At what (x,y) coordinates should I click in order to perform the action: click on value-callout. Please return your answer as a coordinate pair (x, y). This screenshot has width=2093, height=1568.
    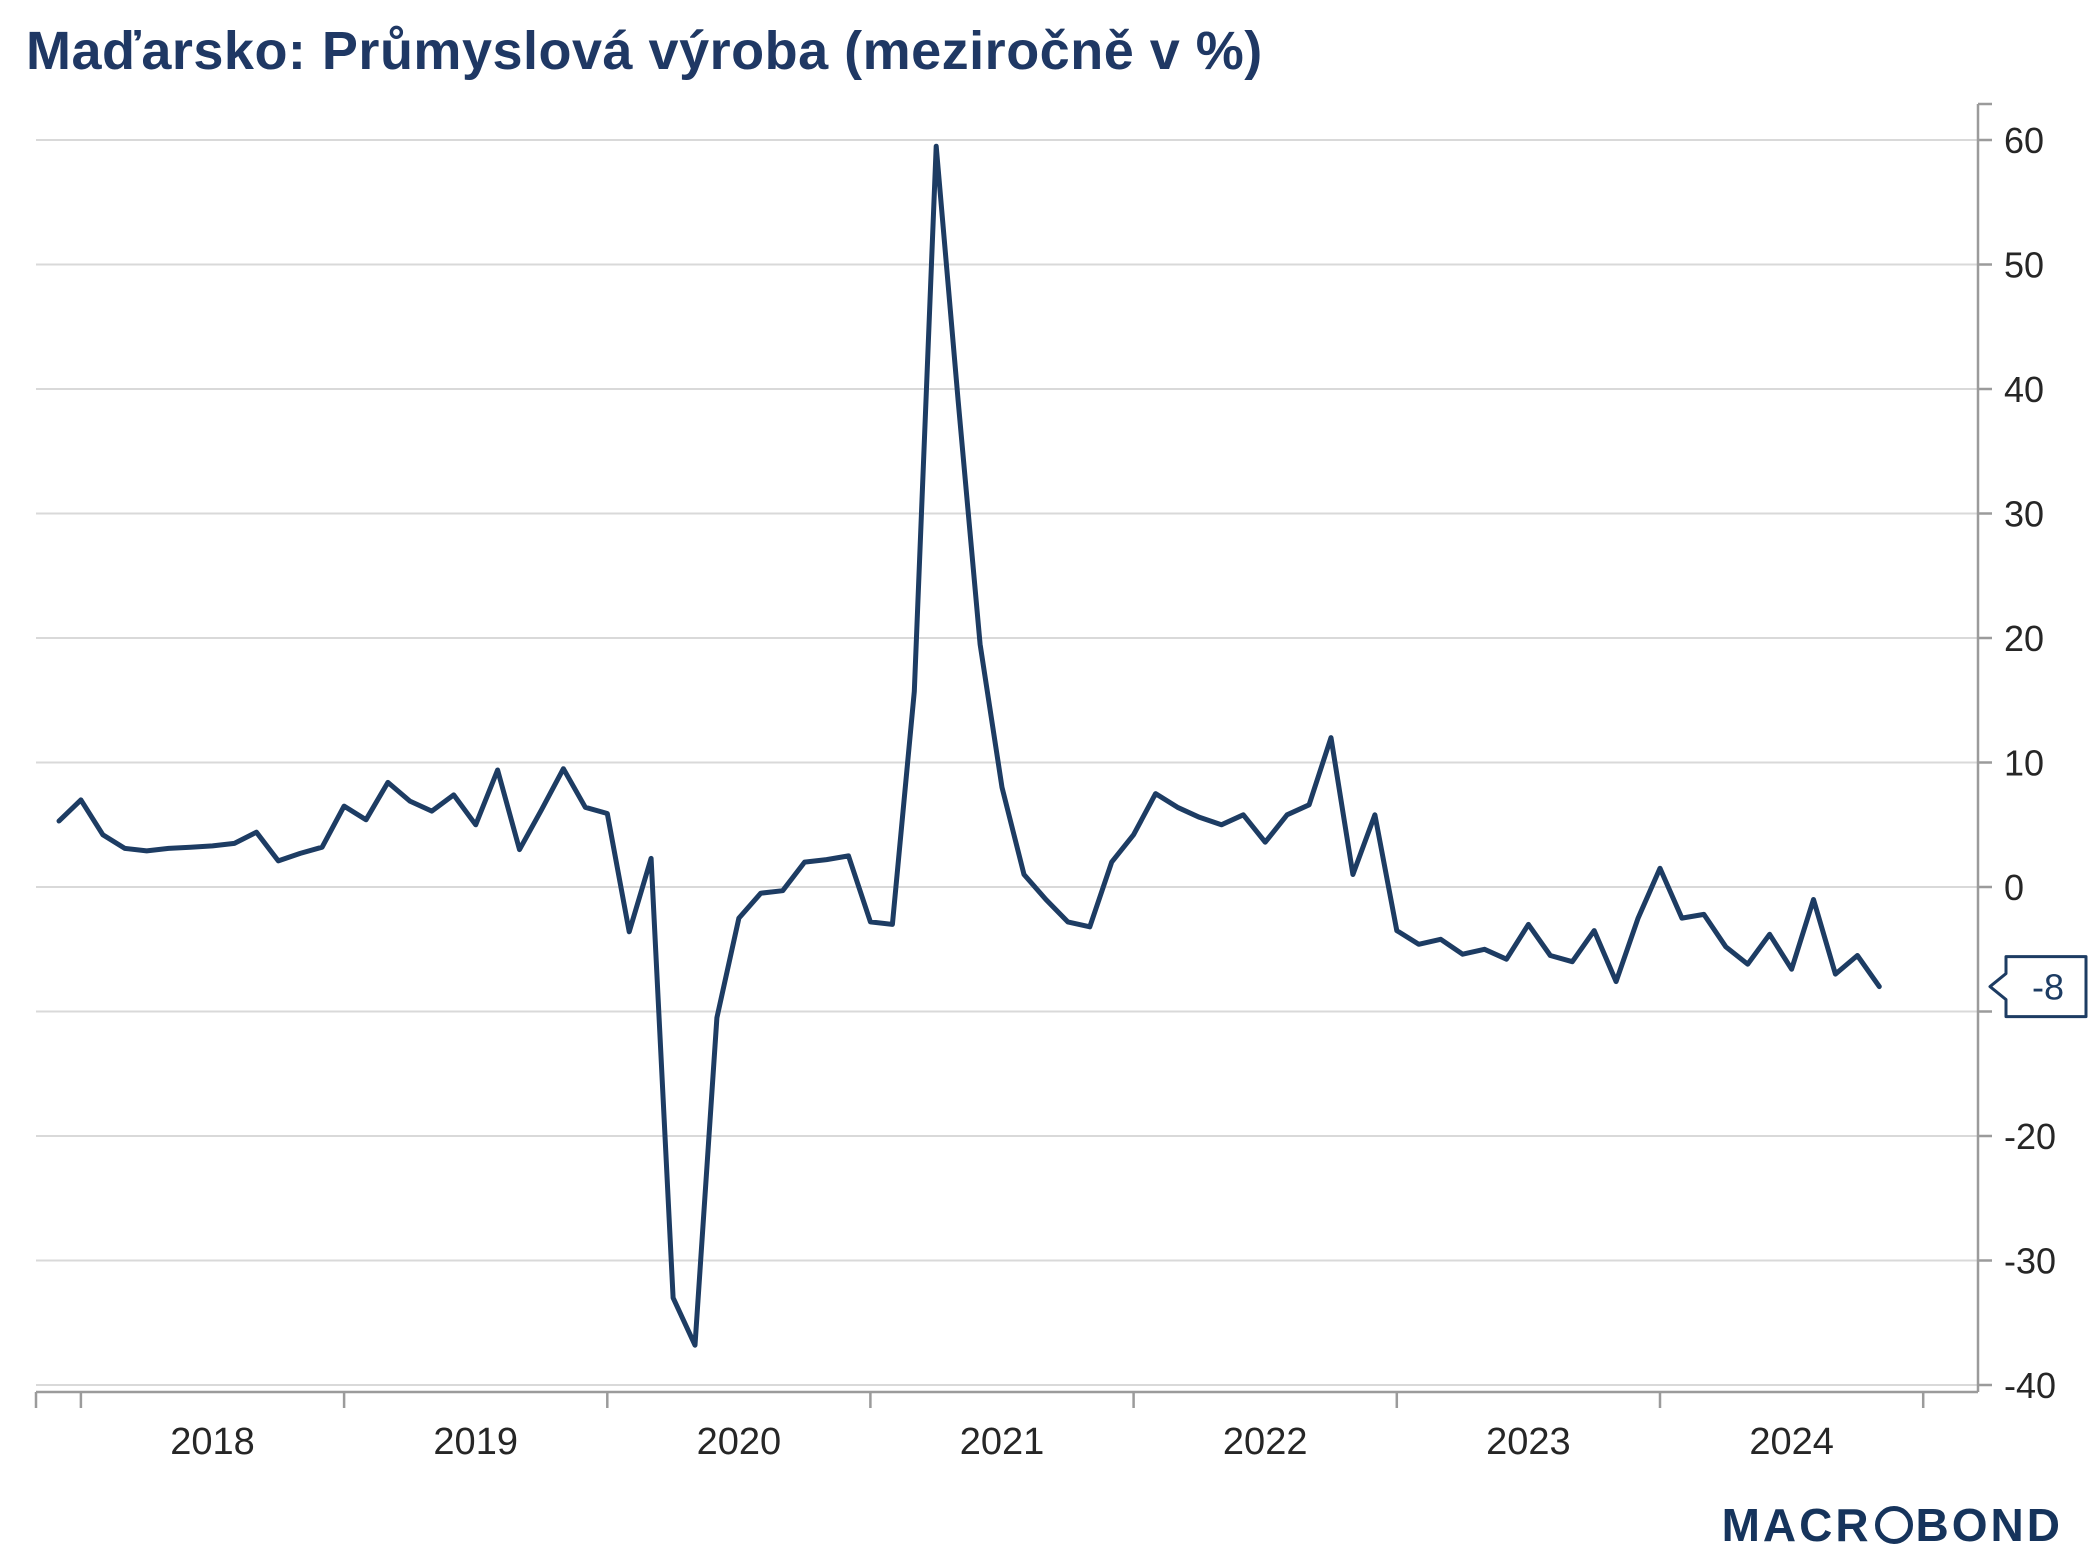
    Looking at the image, I should click on (2038, 987).